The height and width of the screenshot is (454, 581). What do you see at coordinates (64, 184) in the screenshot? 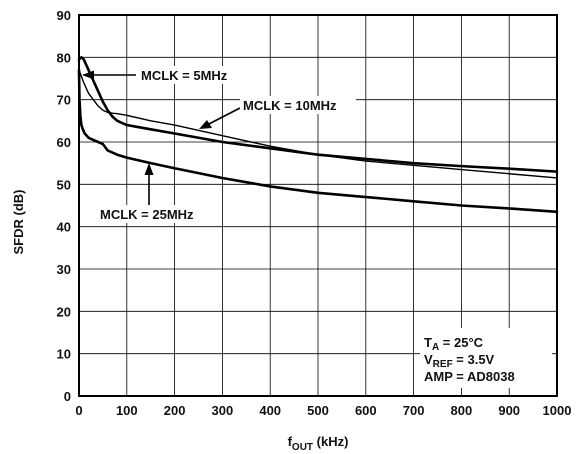
I see `y-tick-label: 50` at bounding box center [64, 184].